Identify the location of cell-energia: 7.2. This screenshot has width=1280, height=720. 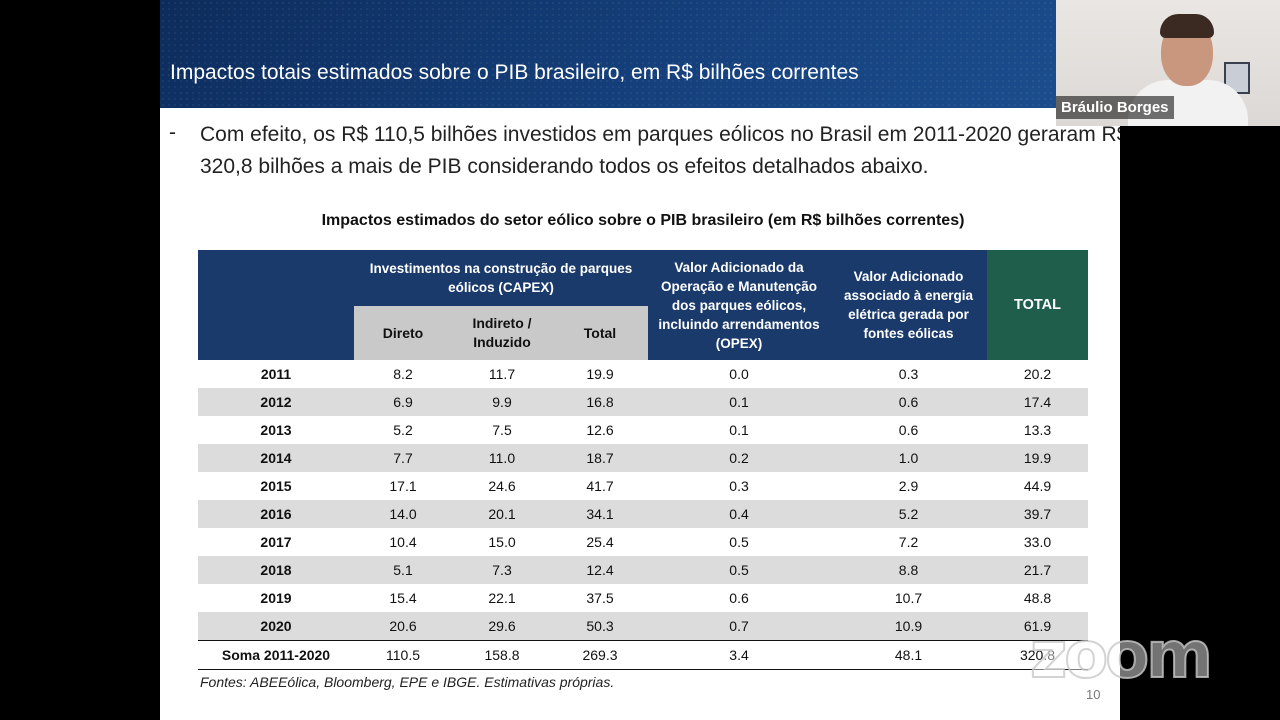
(908, 542).